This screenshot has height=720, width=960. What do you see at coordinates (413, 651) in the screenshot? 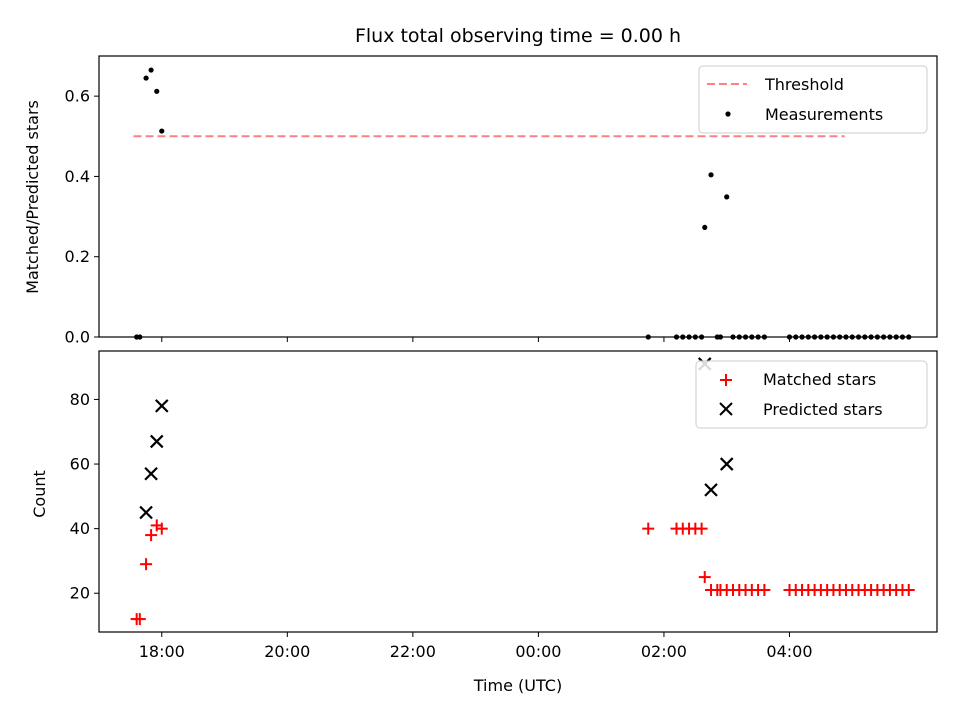
I see `count-xtick-label: 22:00` at bounding box center [413, 651].